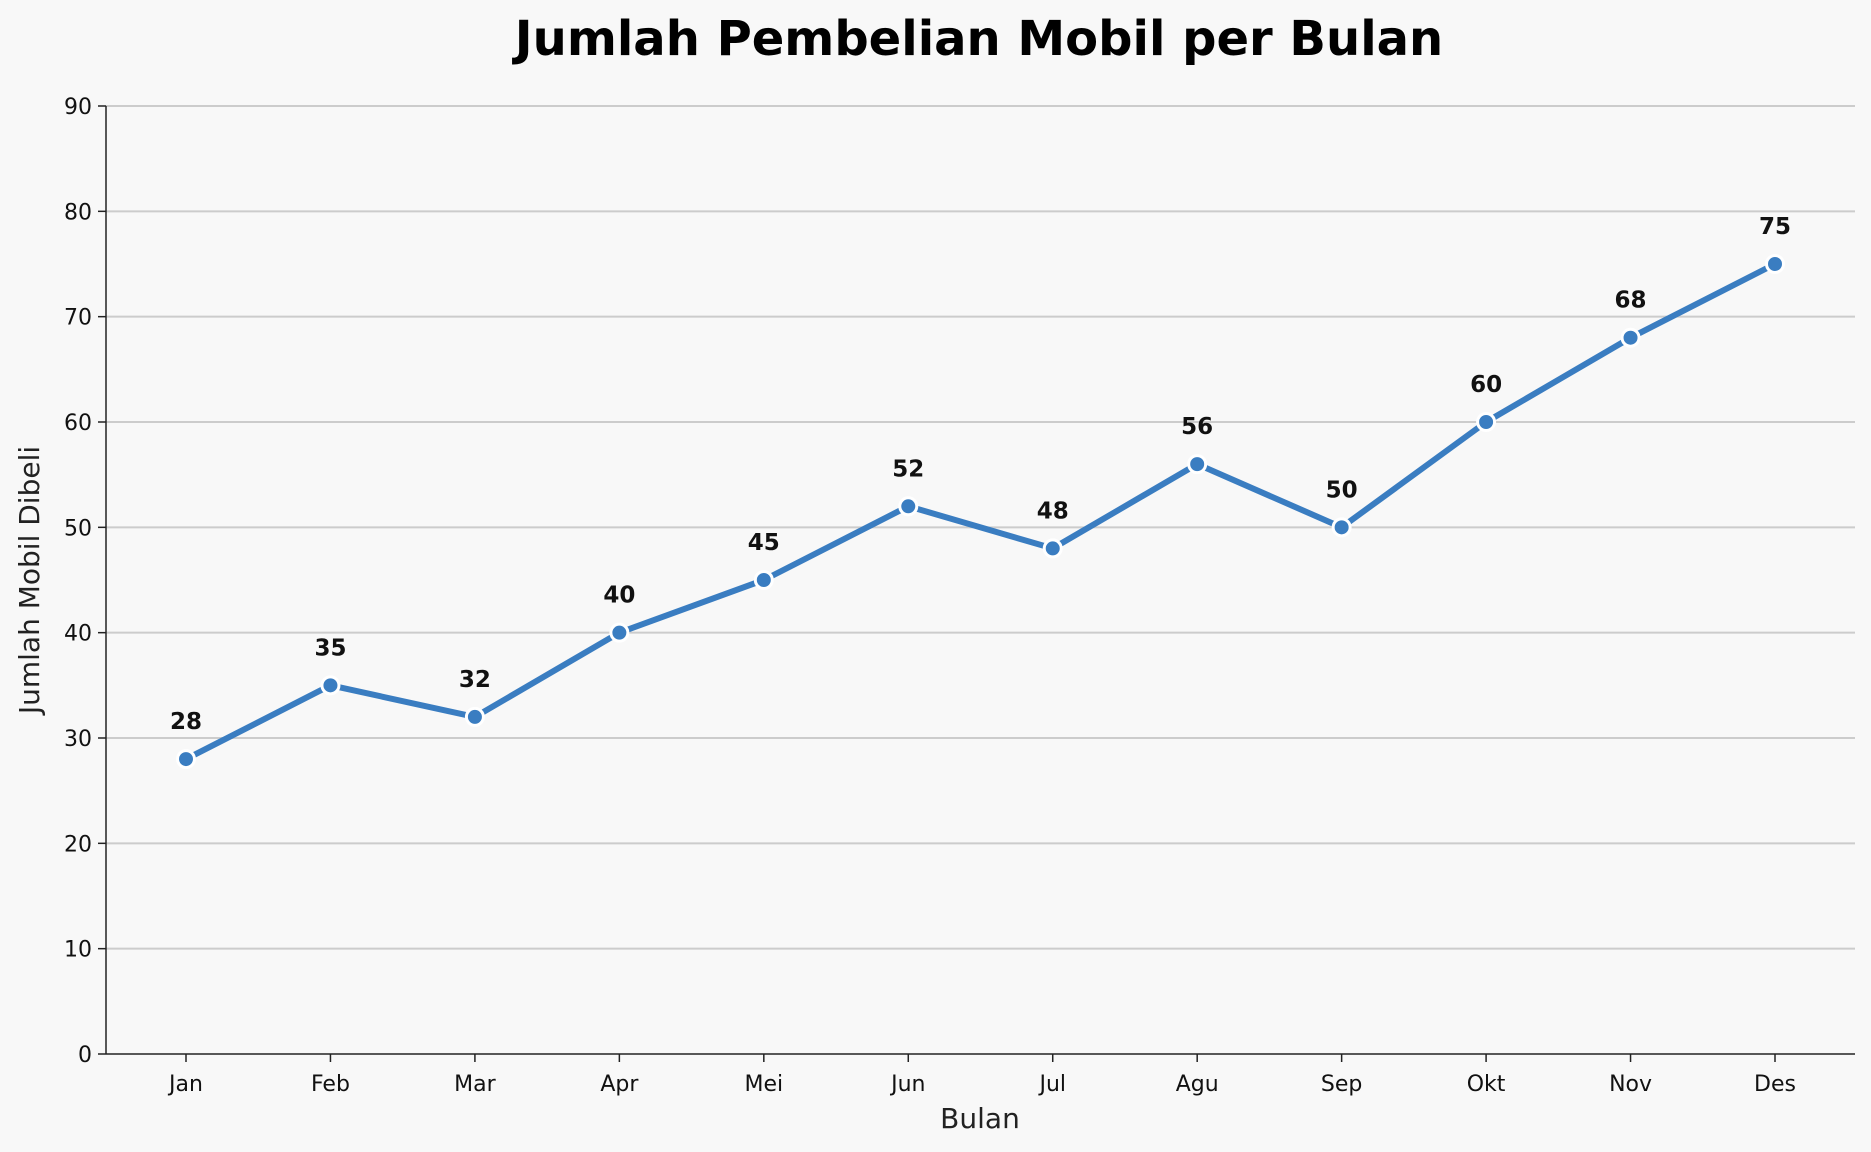 The width and height of the screenshot is (1871, 1152). I want to click on data-label: 68, so click(1631, 301).